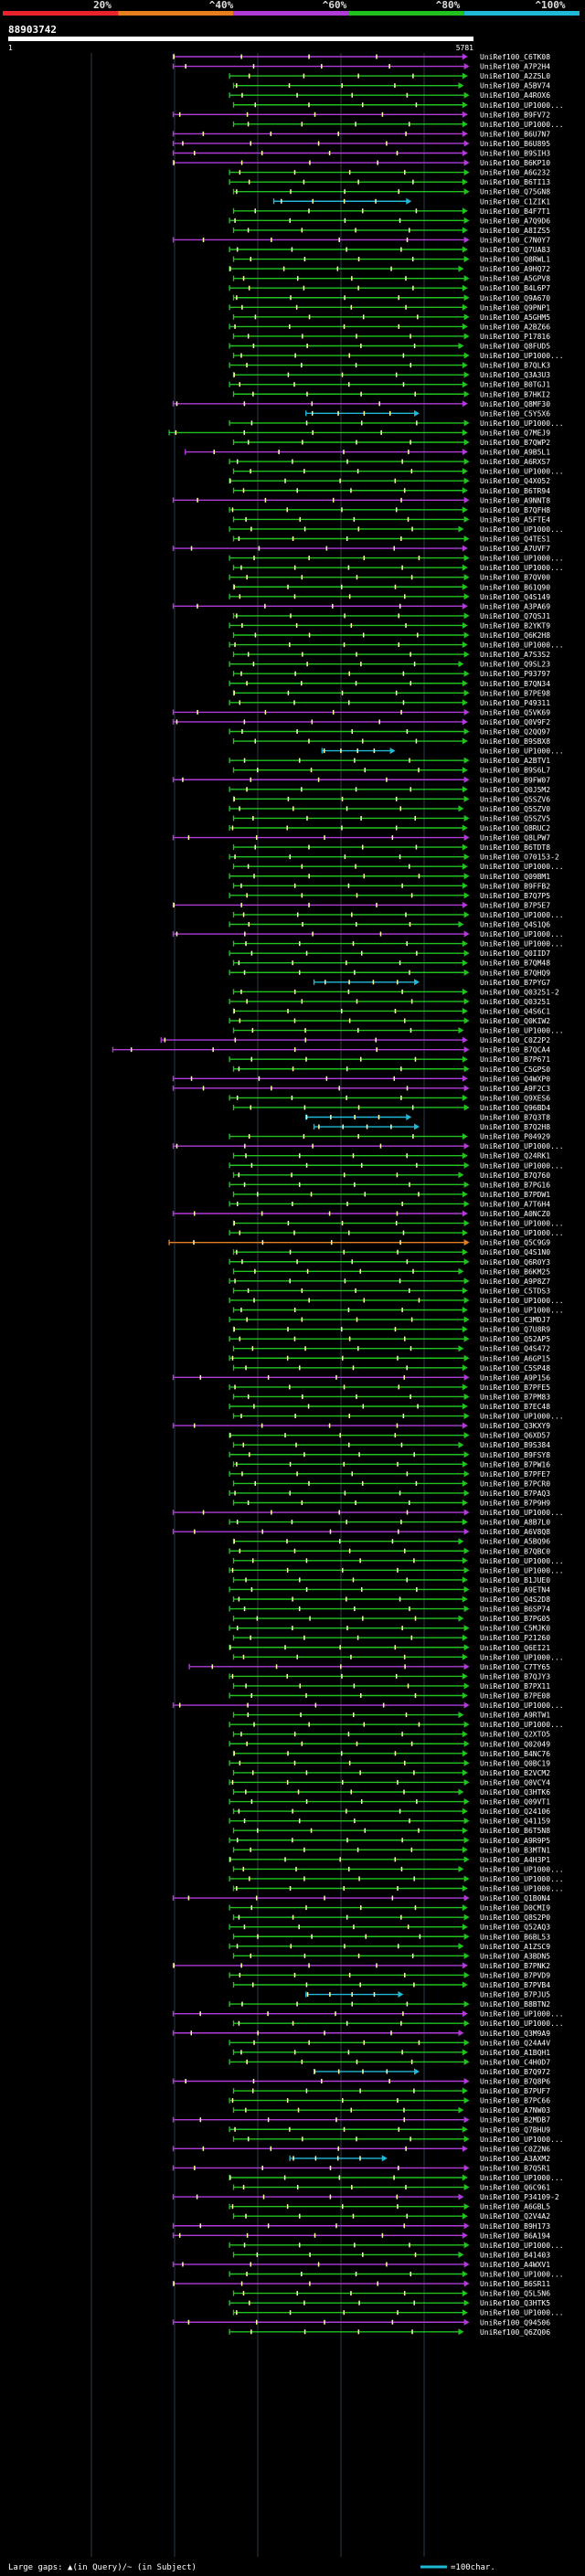 This screenshot has height=2576, width=585. Describe the element at coordinates (515, 115) in the screenshot. I see `hit-label: UniRef100_B9FV72` at that location.